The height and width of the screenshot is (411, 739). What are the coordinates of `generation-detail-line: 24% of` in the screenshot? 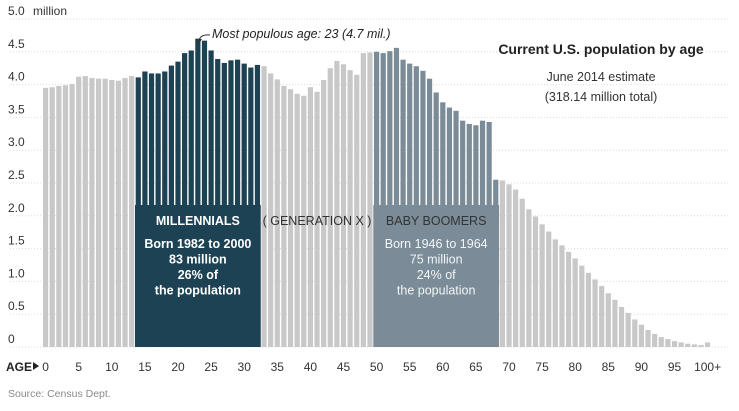 It's located at (436, 275).